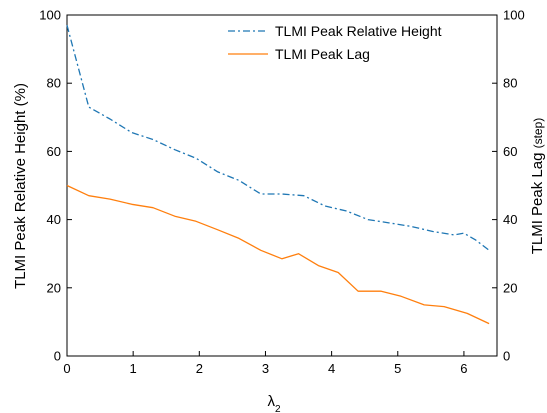 The height and width of the screenshot is (413, 547). What do you see at coordinates (54, 83) in the screenshot?
I see `left-y-tick-label: 80` at bounding box center [54, 83].